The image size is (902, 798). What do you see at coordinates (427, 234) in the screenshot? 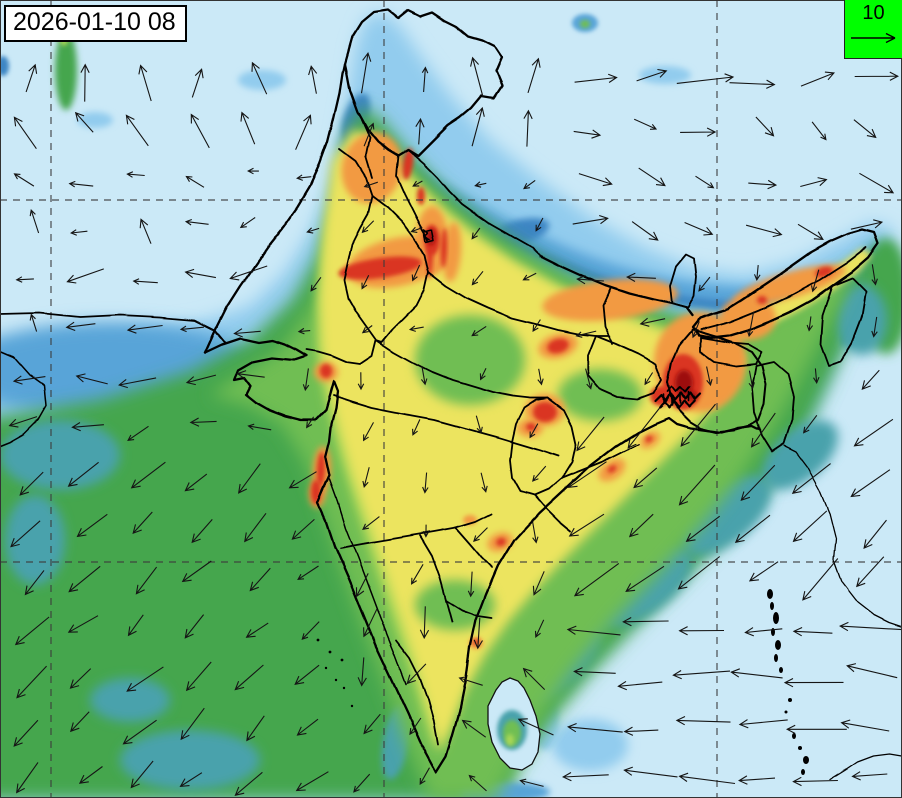
I see `delhi-scribble` at bounding box center [427, 234].